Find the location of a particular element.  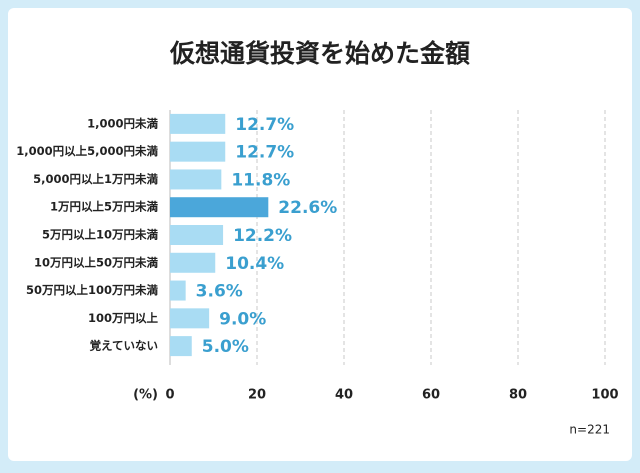

chart-title: 仮想通貨投資を始めた金額 is located at coordinates (319, 53).